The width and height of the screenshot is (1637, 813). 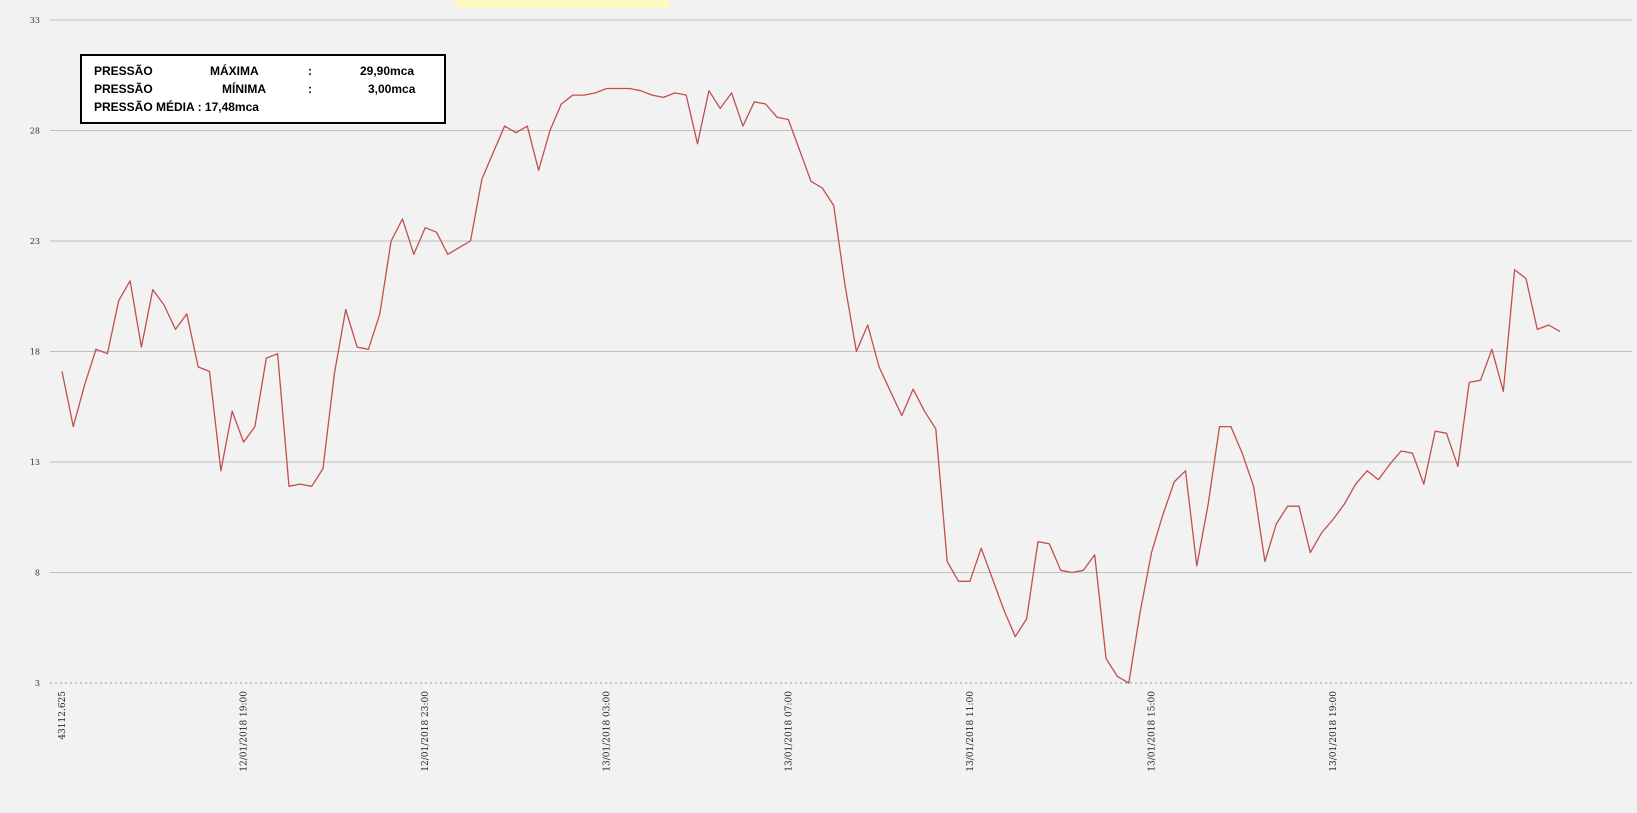 I want to click on y-tick-label-28: 28, so click(x=35, y=131).